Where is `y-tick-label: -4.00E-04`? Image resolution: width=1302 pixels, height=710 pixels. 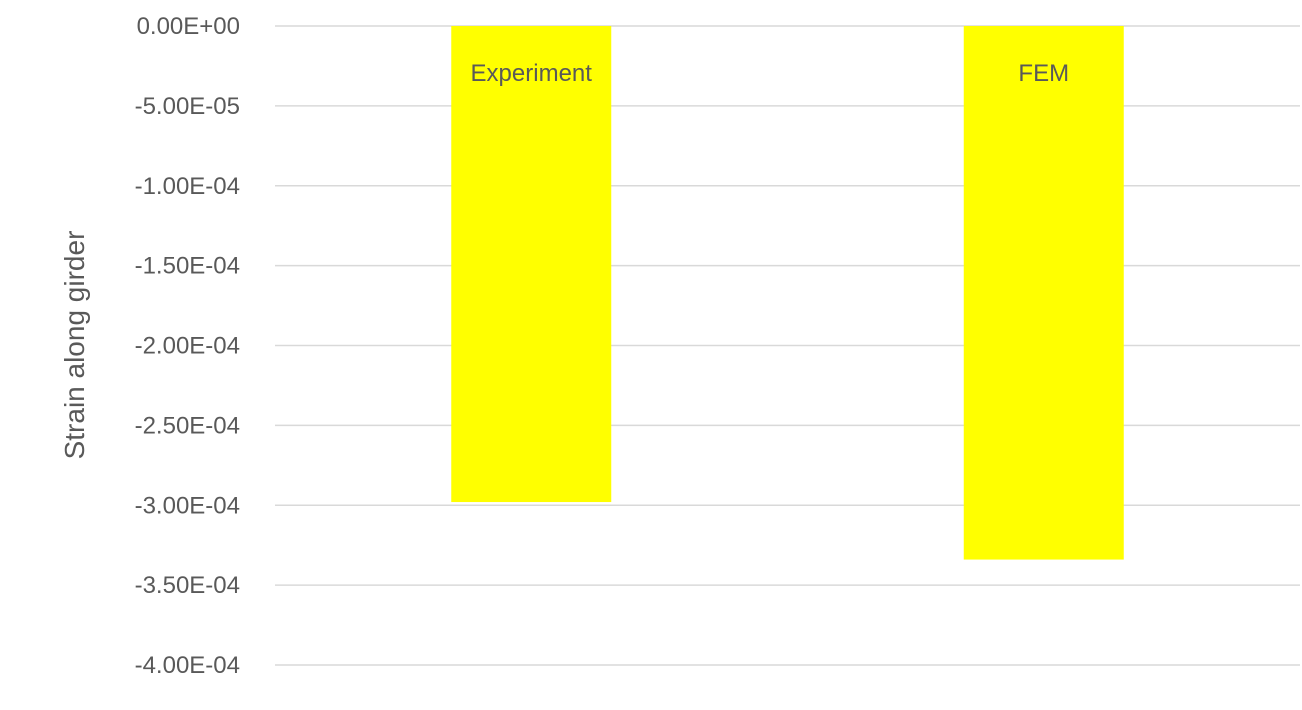 y-tick-label: -4.00E-04 is located at coordinates (187, 665).